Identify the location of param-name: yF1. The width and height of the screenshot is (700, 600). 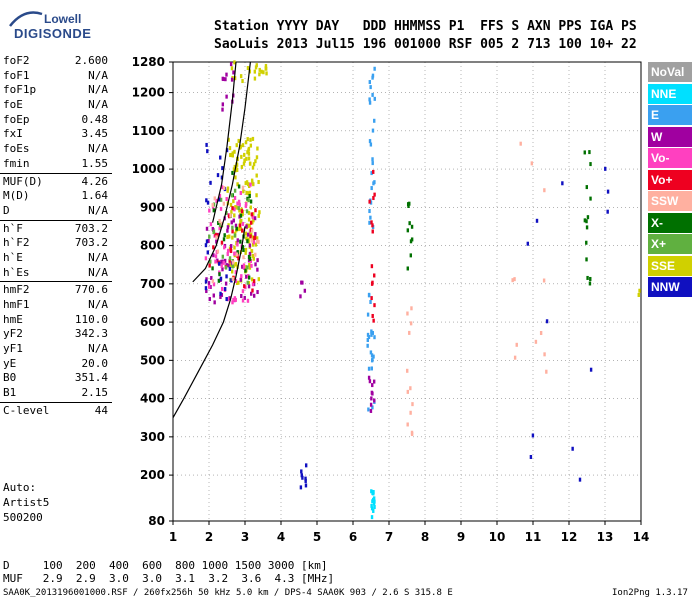
(13, 349).